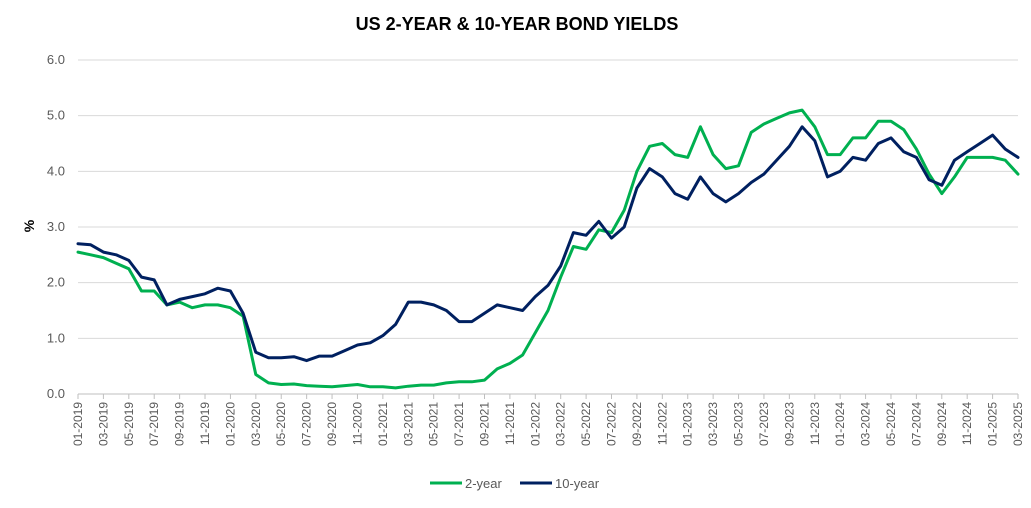 This screenshot has height=508, width=1031. What do you see at coordinates (56, 59) in the screenshot?
I see `y-tick-label: 6.0` at bounding box center [56, 59].